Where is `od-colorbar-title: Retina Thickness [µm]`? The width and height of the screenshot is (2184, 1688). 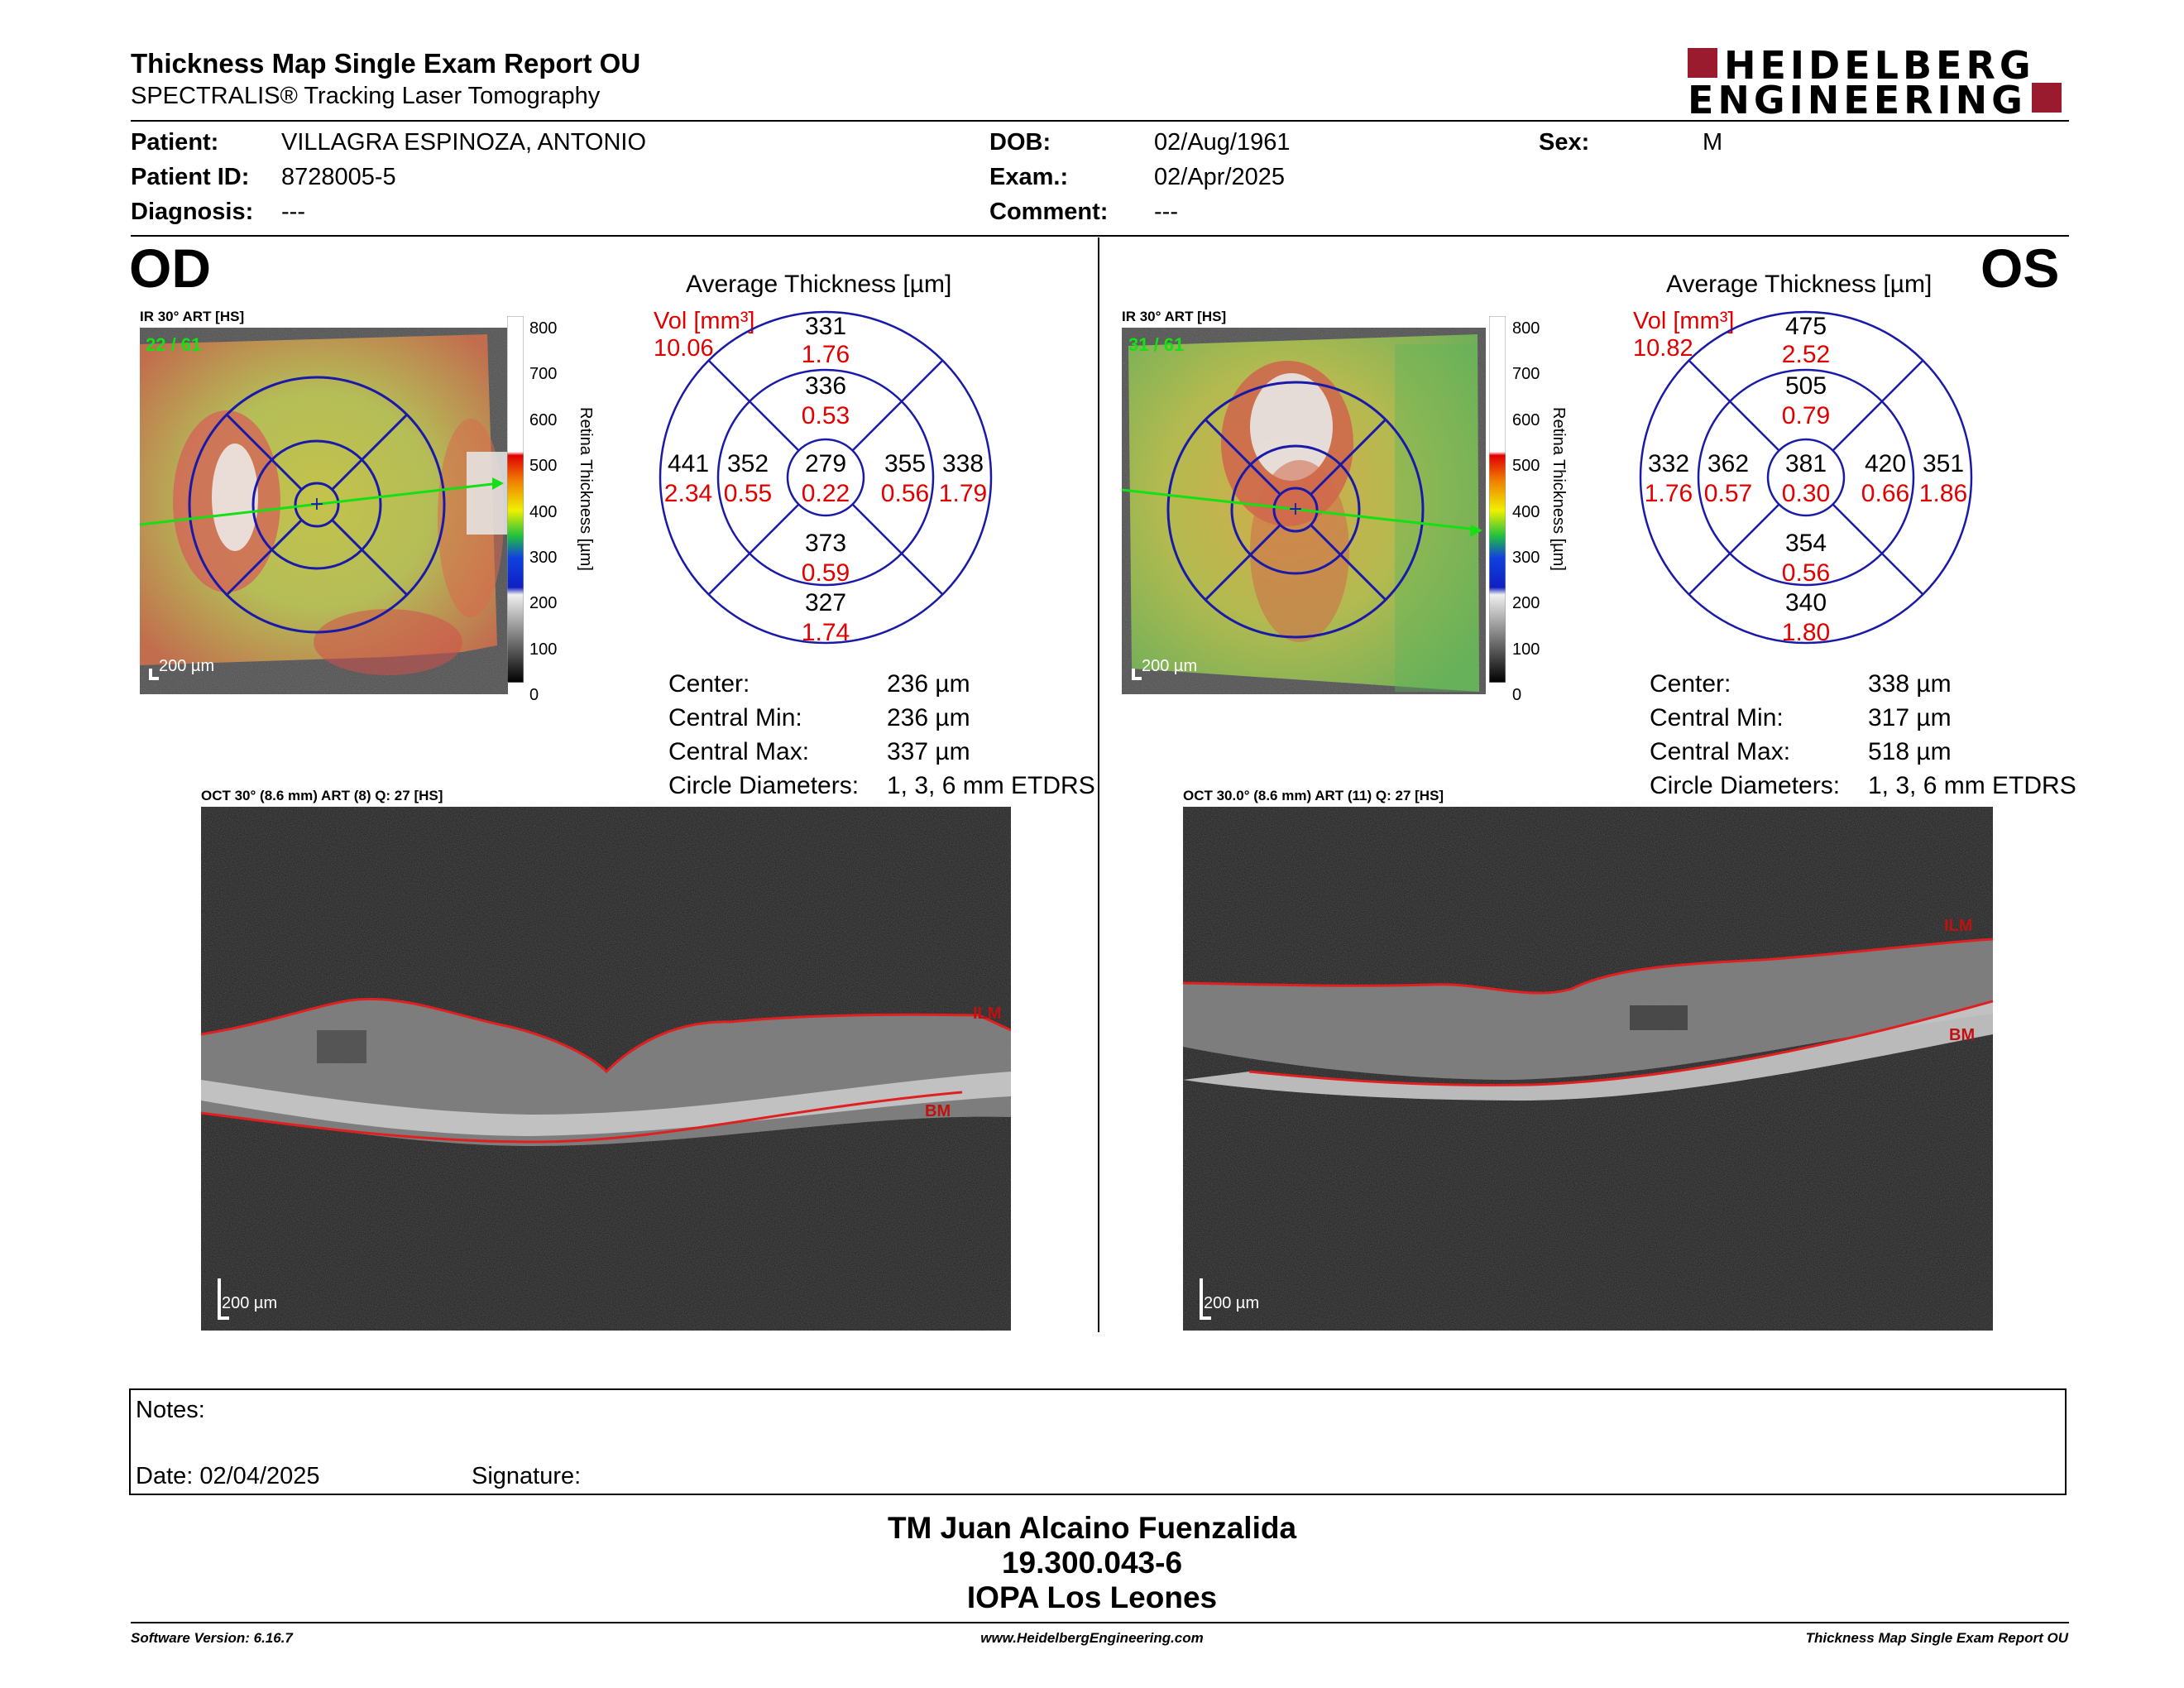
od-colorbar-title: Retina Thickness [µm] is located at coordinates (586, 489).